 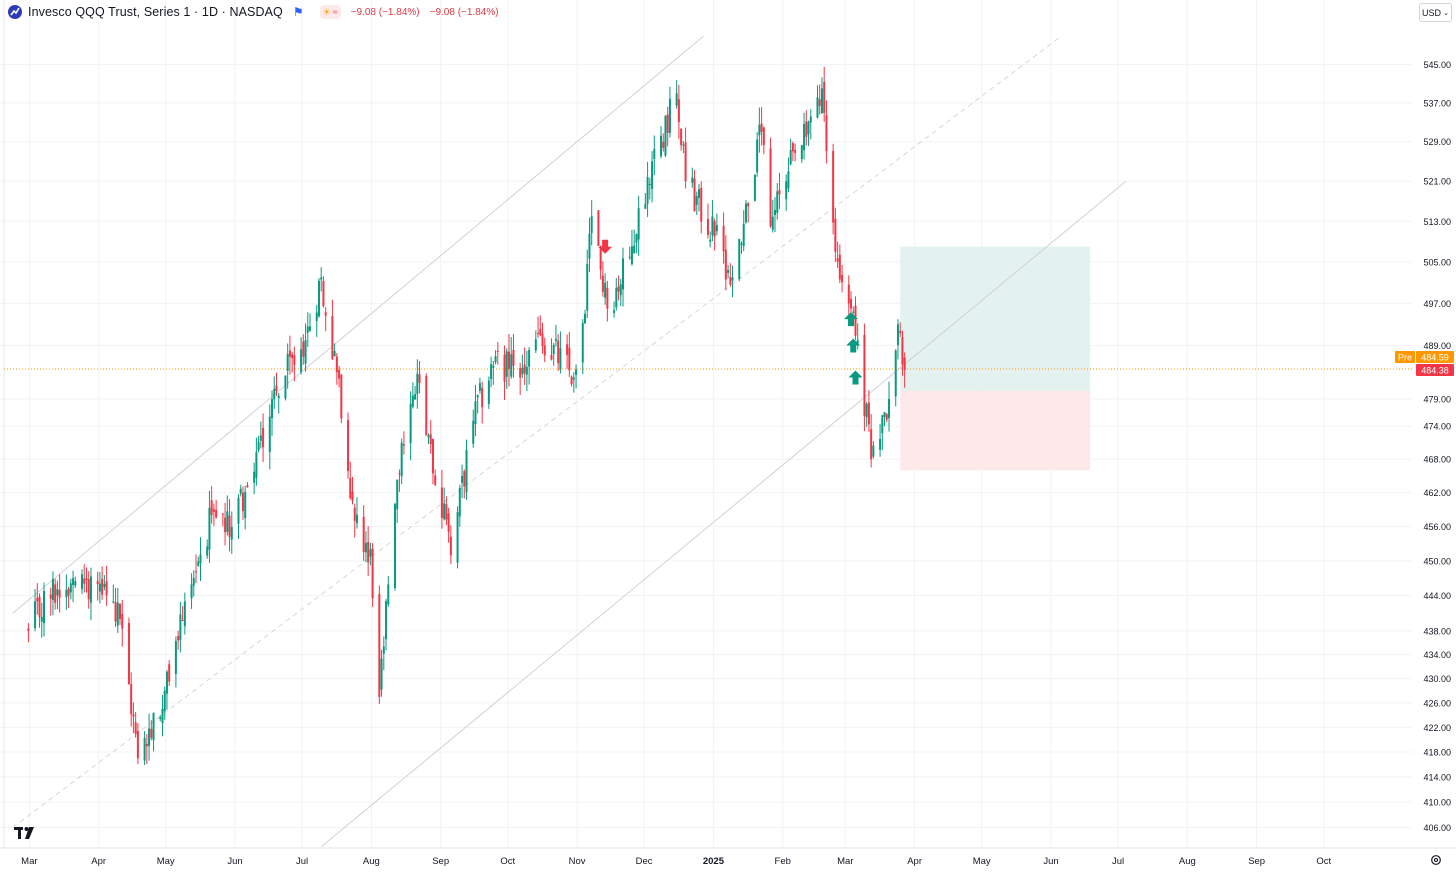 What do you see at coordinates (26, 835) in the screenshot?
I see `tradingview-logo-icon` at bounding box center [26, 835].